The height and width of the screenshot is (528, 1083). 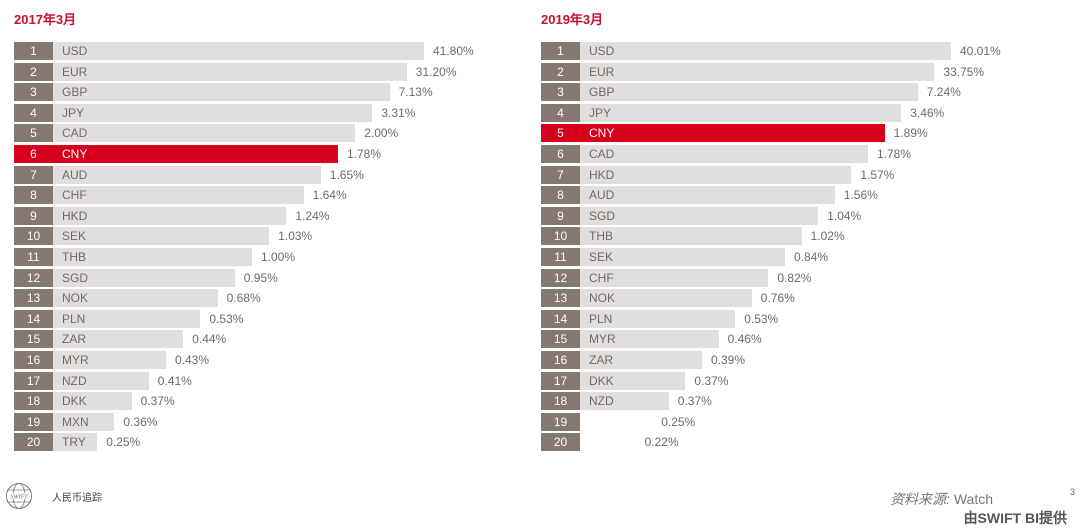 I want to click on svg-text: SWIFT, so click(x=20, y=498).